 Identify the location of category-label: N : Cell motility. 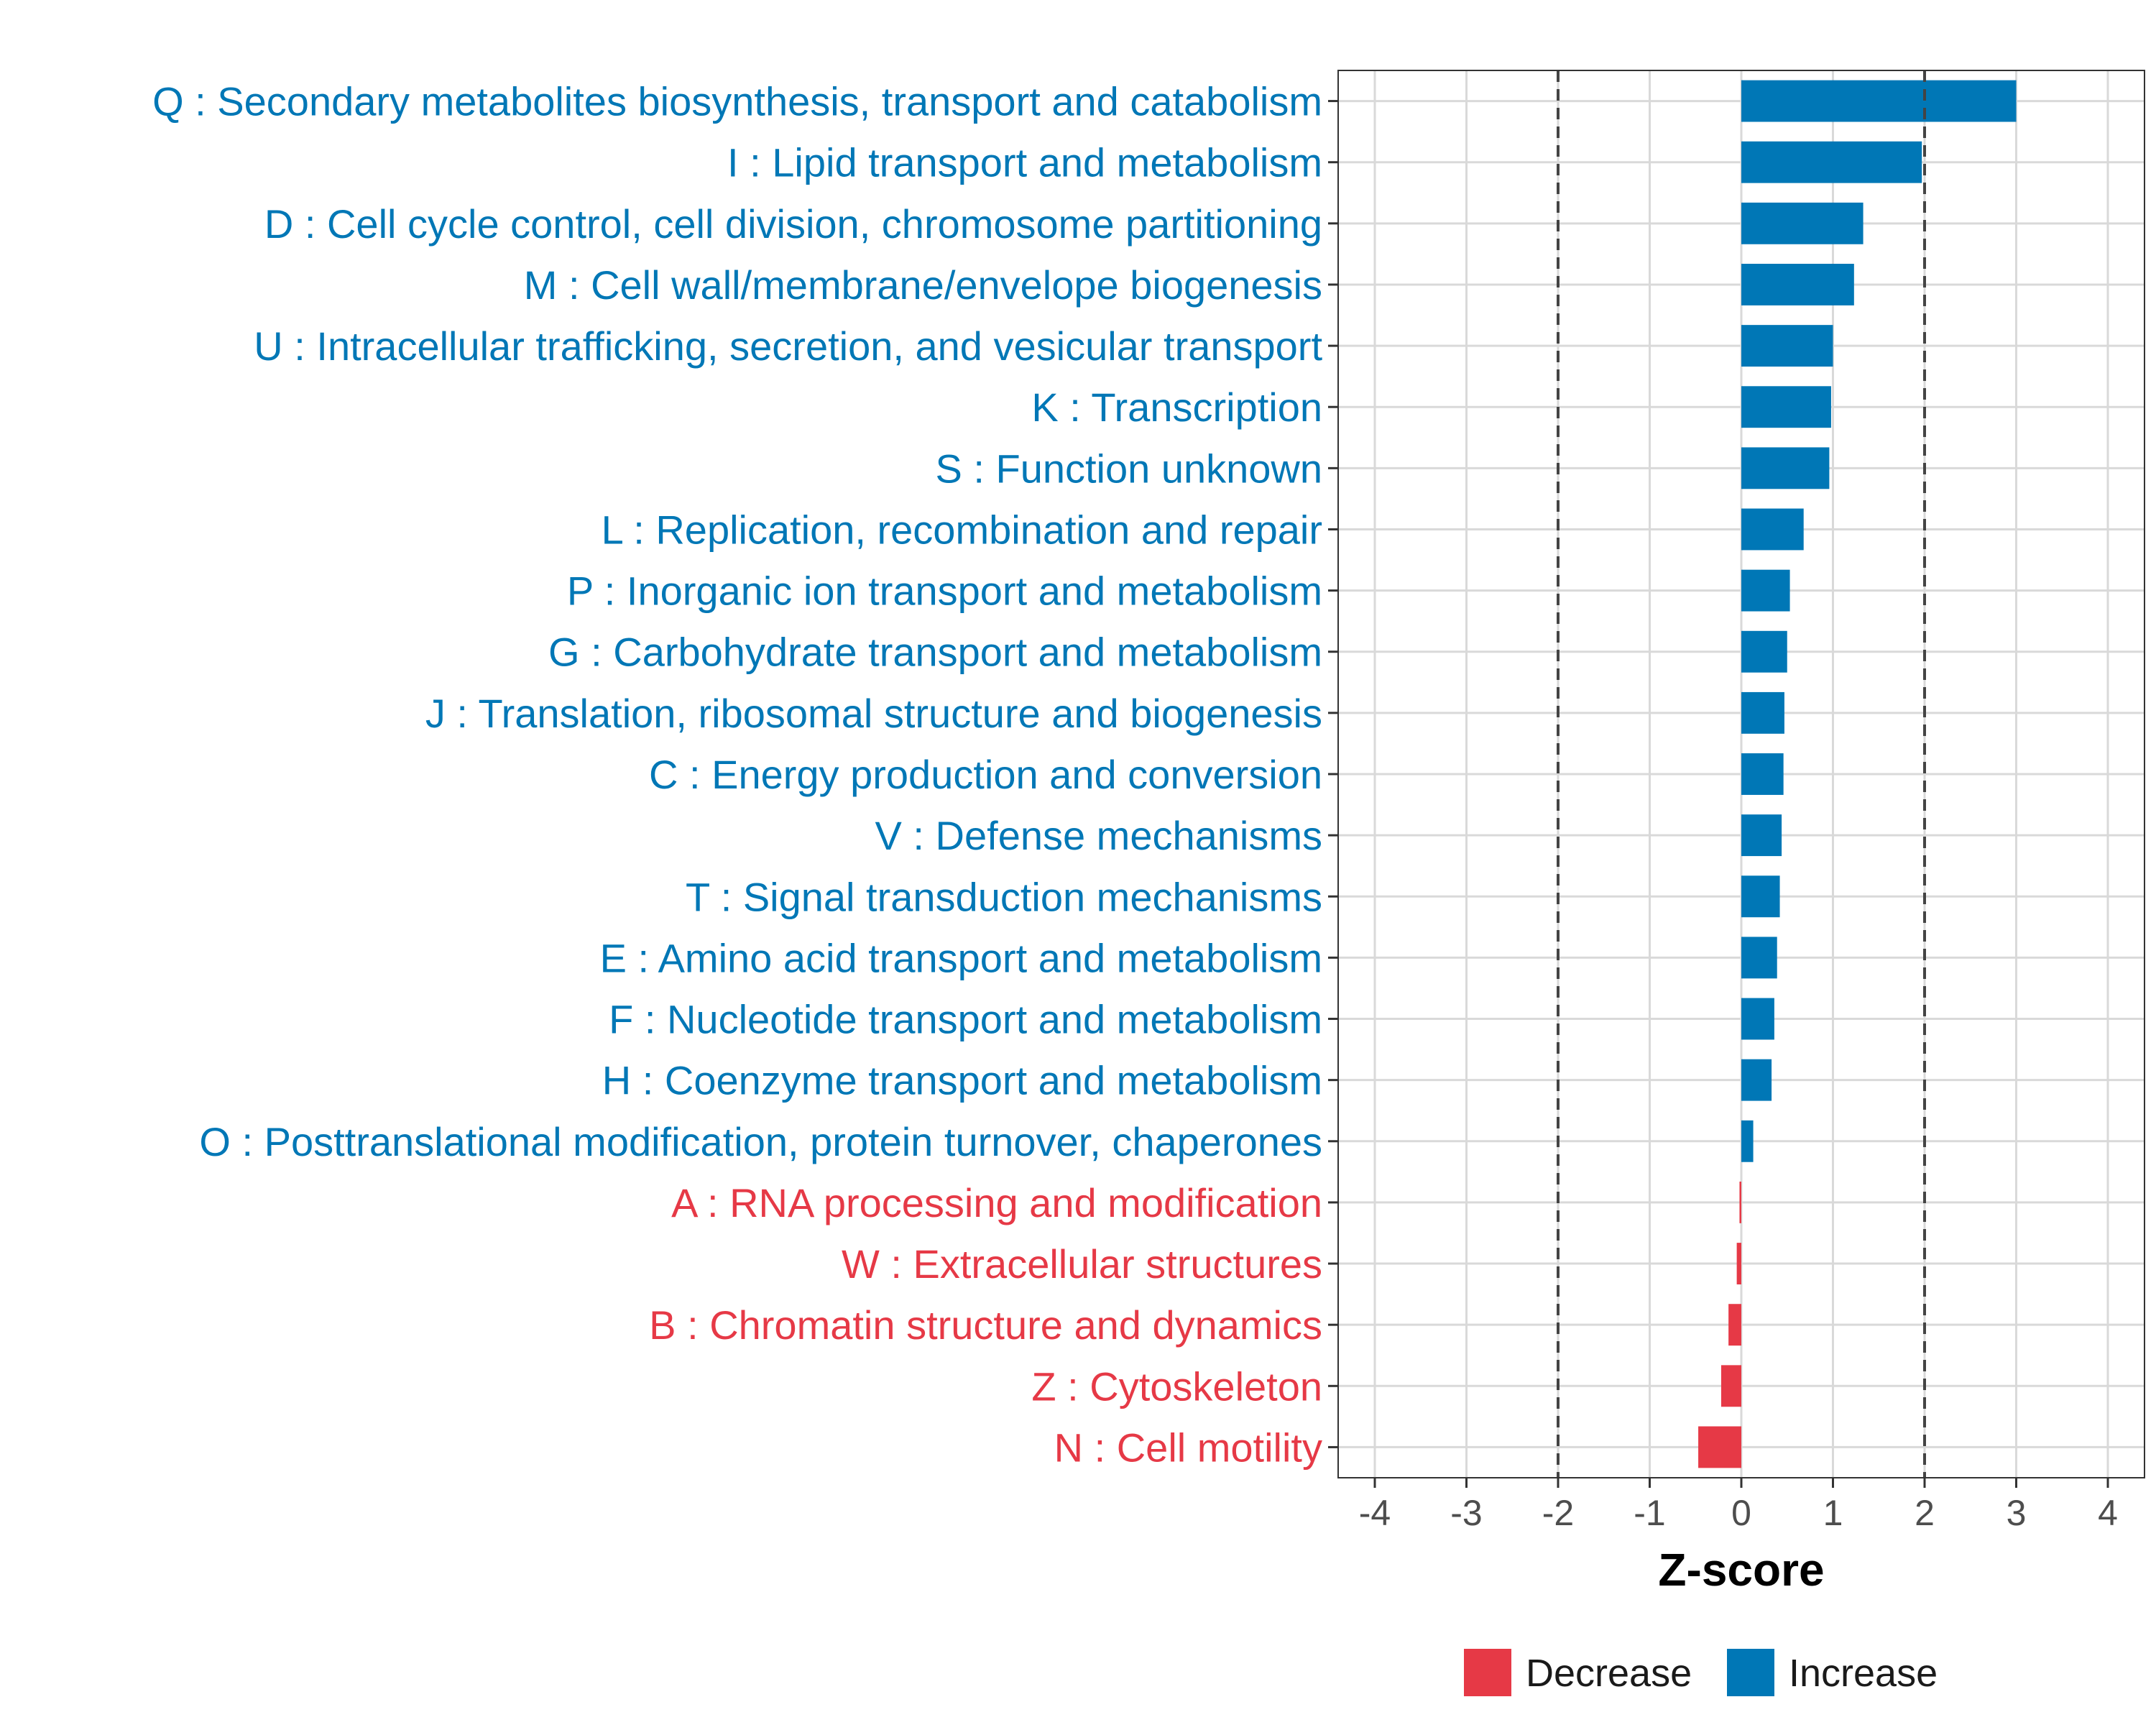
(1188, 1447).